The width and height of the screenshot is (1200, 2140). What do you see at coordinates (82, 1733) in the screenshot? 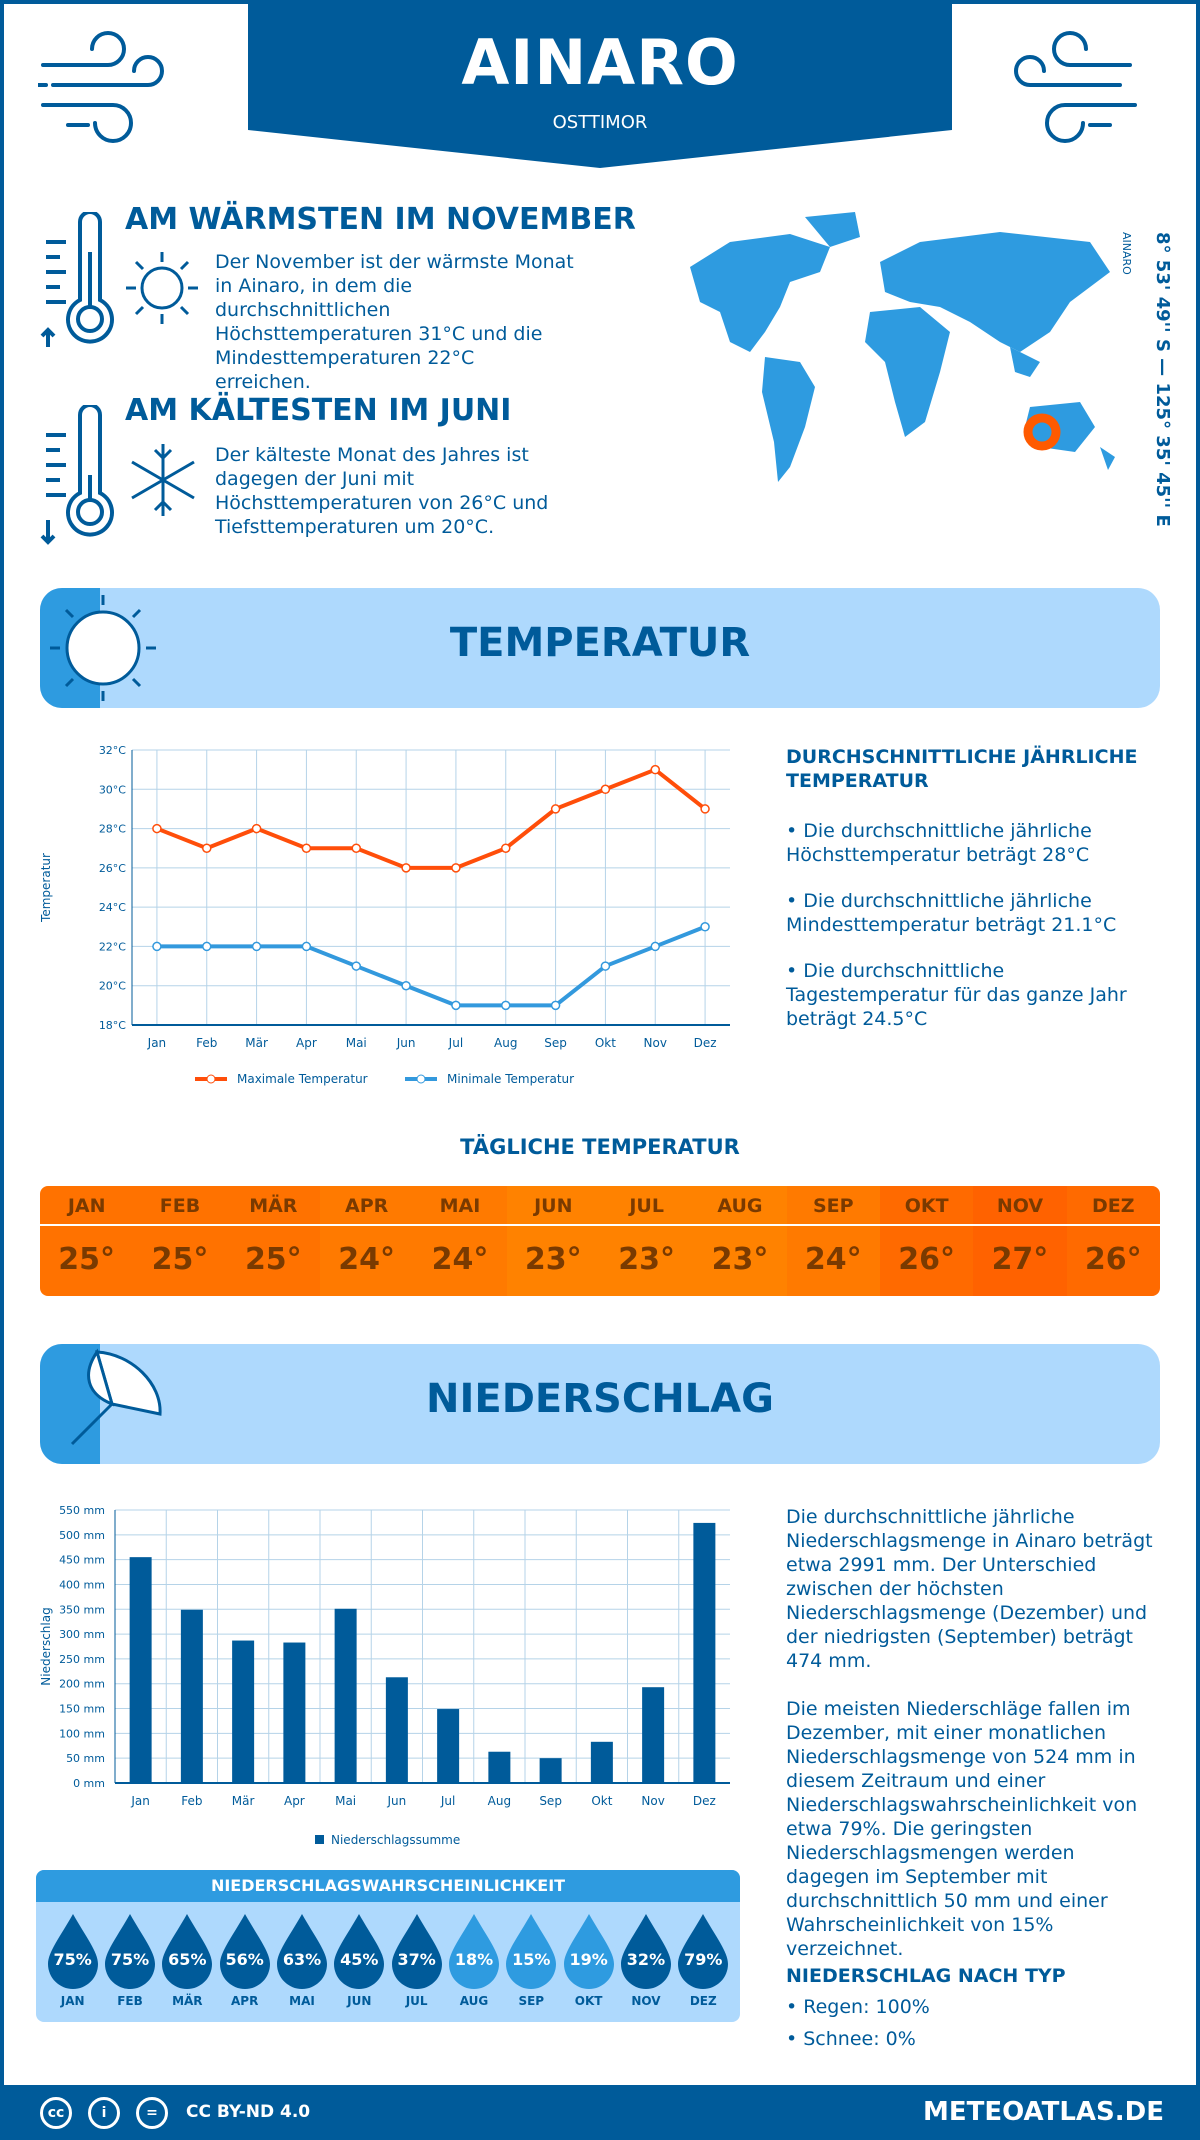
I see `y-tick-label: 100 mm` at bounding box center [82, 1733].